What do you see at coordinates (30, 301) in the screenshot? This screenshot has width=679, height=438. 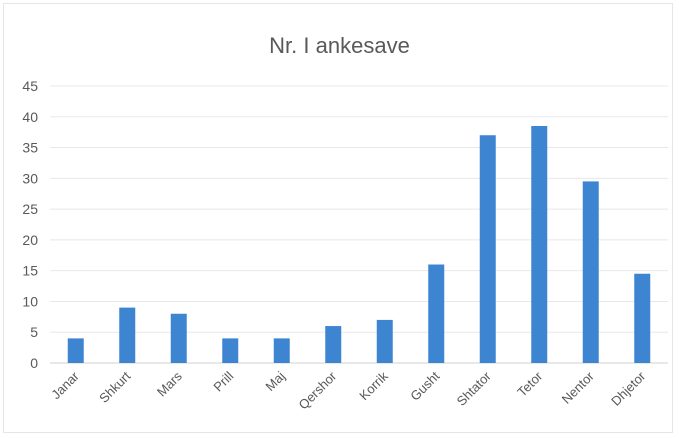 I see `y-tick-label: 10` at bounding box center [30, 301].